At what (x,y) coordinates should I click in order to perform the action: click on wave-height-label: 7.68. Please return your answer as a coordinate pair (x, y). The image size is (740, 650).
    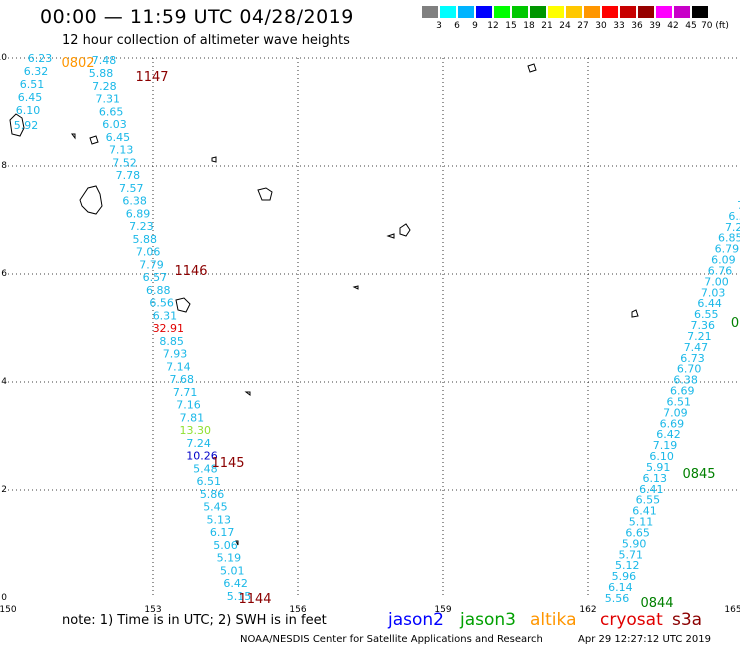
    Looking at the image, I should click on (182, 379).